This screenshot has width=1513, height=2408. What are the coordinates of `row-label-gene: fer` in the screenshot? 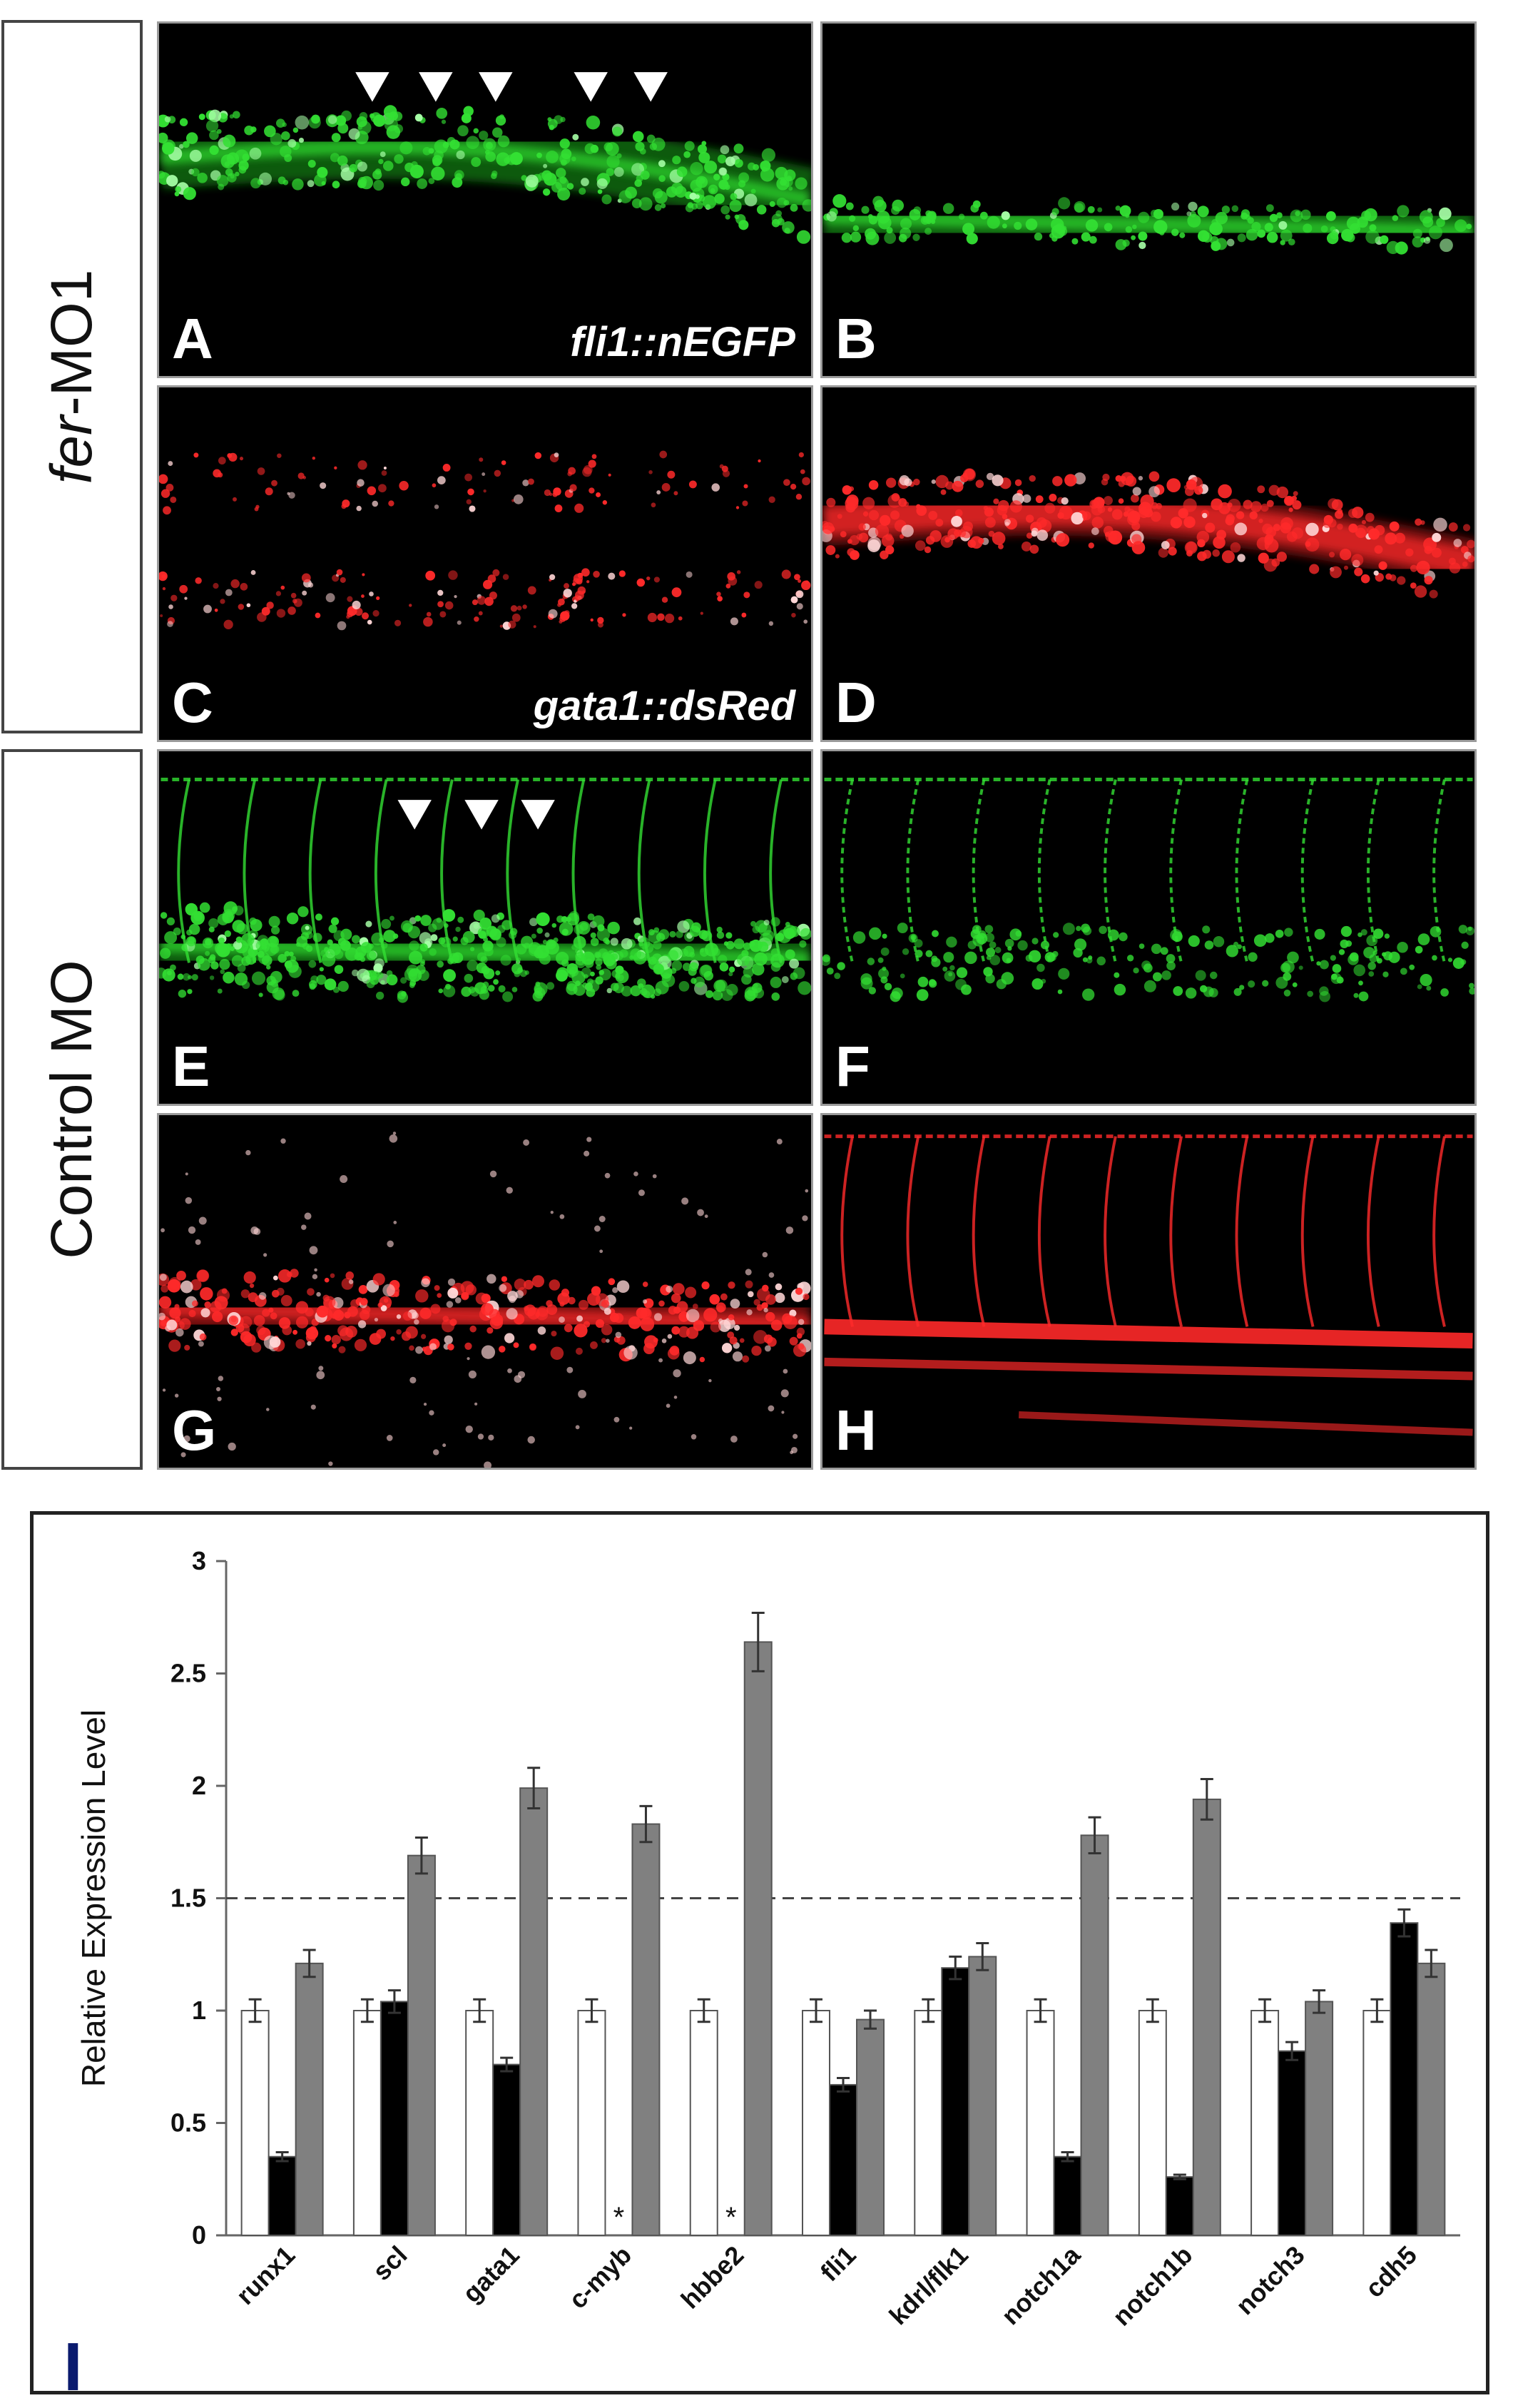 It's located at (71, 449).